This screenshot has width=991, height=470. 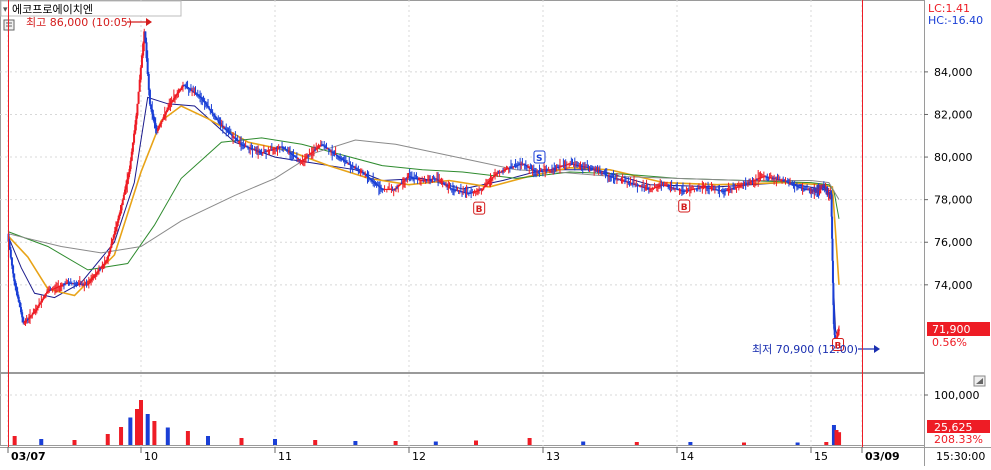 I want to click on dropdown-icon: ▾, so click(x=5, y=10).